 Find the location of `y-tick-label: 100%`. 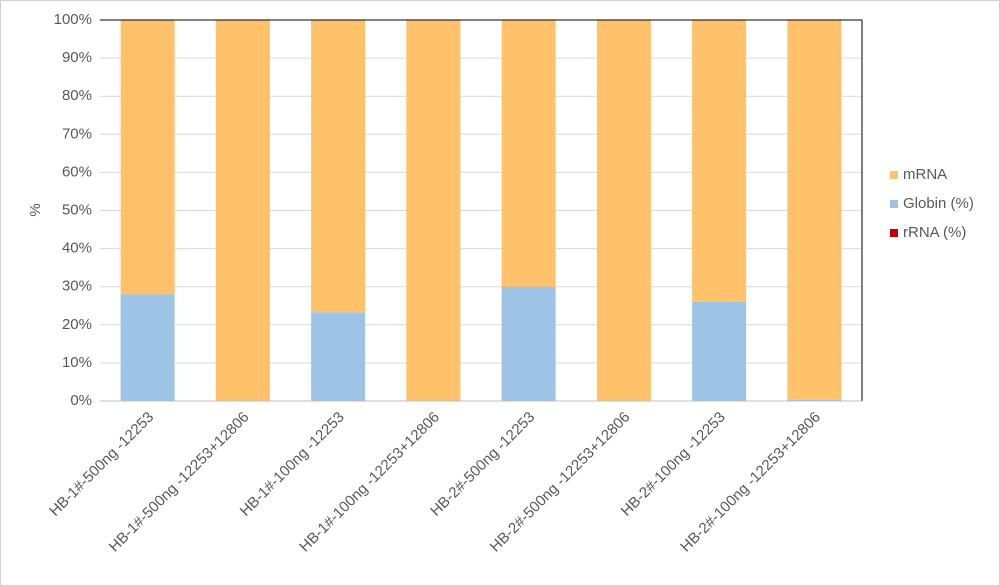

y-tick-label: 100% is located at coordinates (73, 19).